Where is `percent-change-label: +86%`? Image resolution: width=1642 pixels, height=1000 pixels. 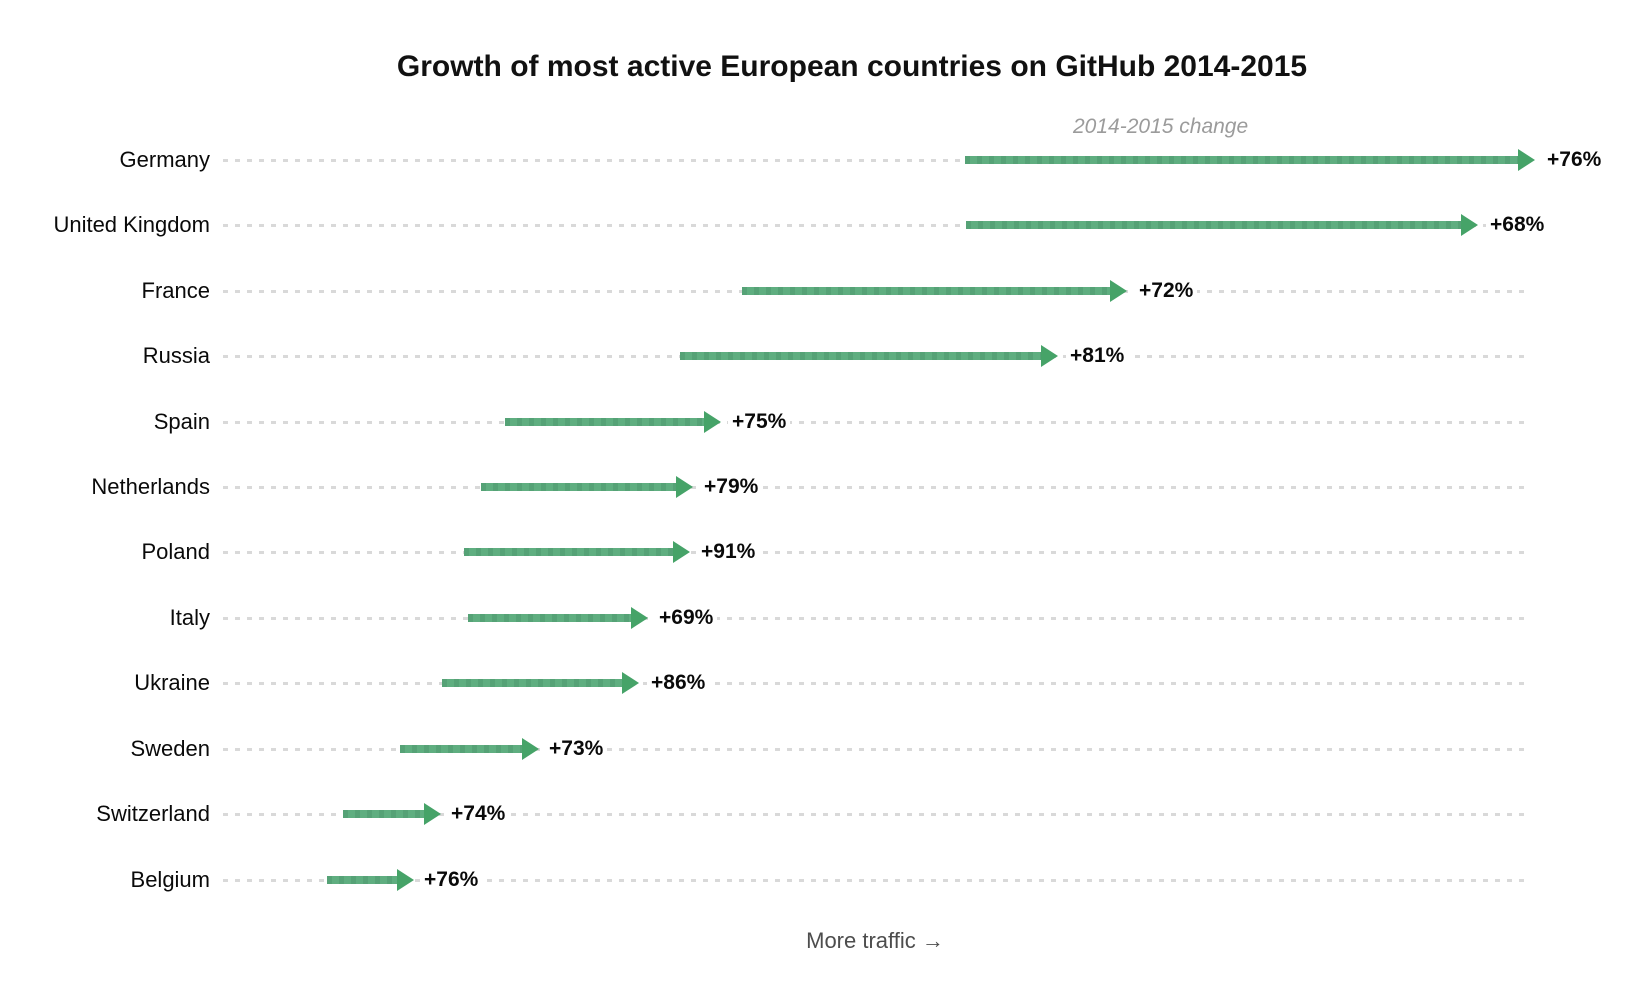
percent-change-label: +86% is located at coordinates (678, 683).